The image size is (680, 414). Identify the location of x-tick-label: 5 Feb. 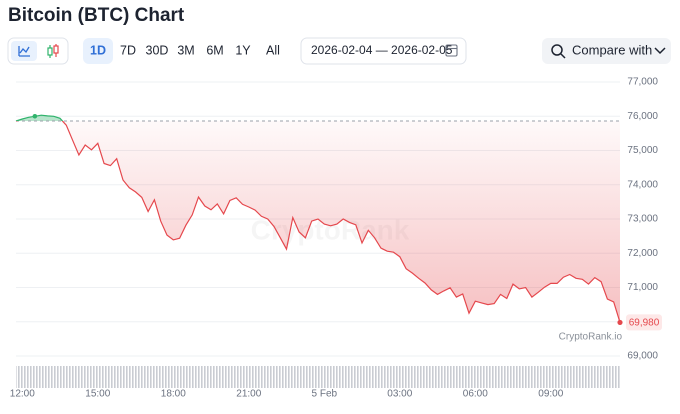
(325, 394).